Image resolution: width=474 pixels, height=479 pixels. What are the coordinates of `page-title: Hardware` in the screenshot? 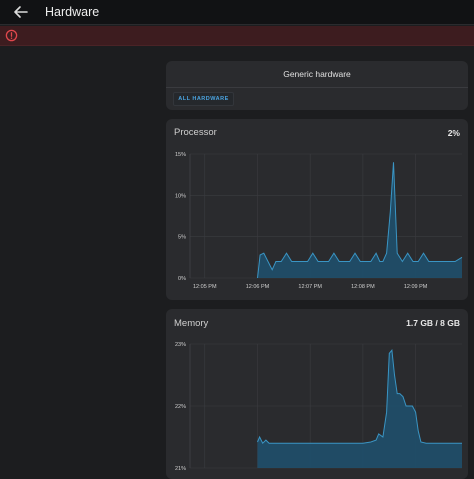 It's located at (72, 12).